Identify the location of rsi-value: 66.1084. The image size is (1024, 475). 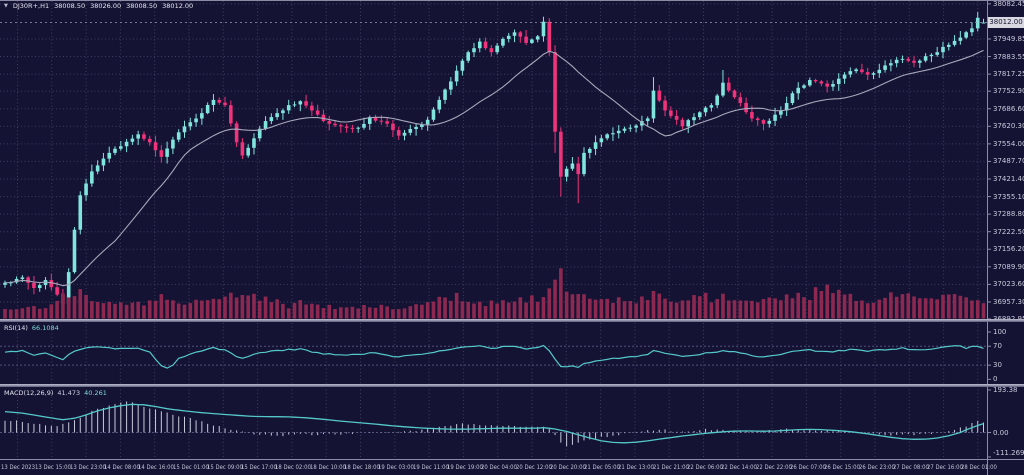
(45, 328).